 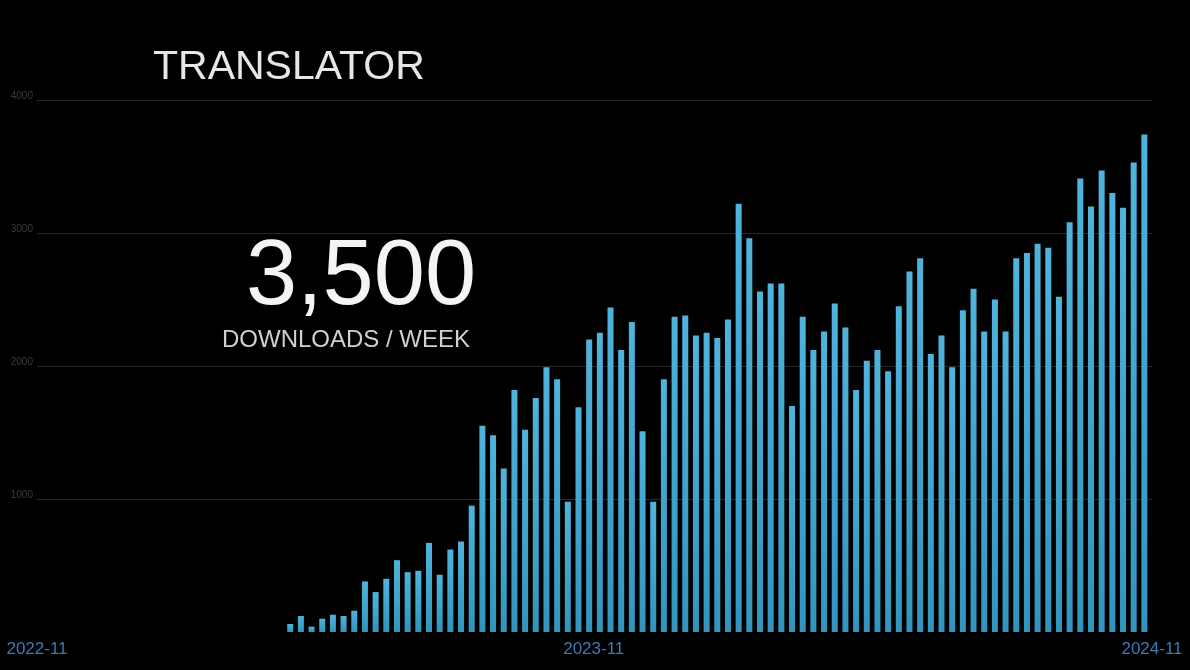 What do you see at coordinates (22, 95) in the screenshot?
I see `y-tick-label: 4000` at bounding box center [22, 95].